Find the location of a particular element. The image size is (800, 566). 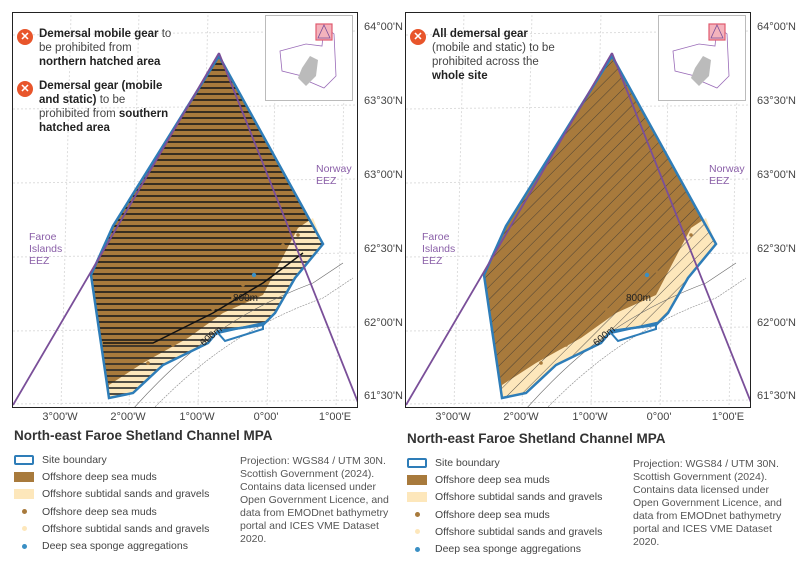

legend-item: Site boundary is located at coordinates (504, 462).